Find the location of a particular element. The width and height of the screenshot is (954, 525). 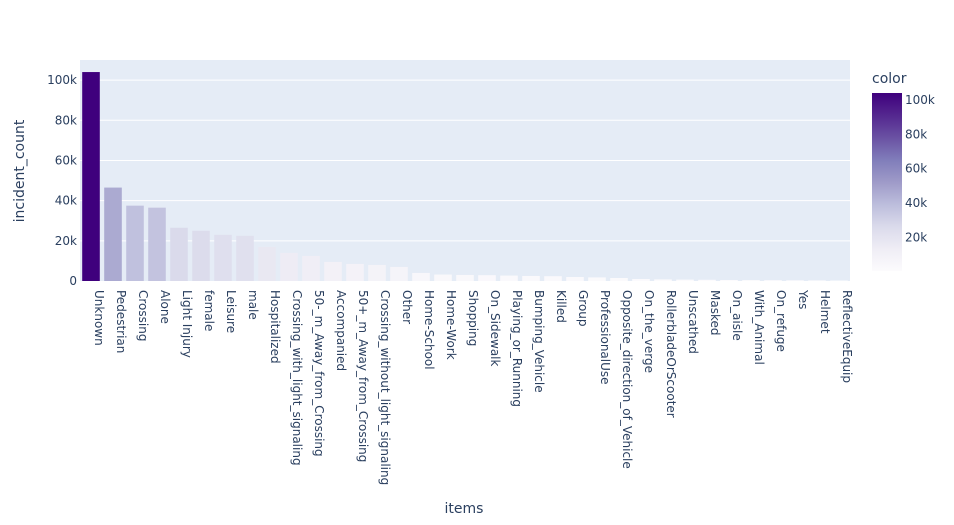

x-tick-label: Helmet is located at coordinates (825, 312).